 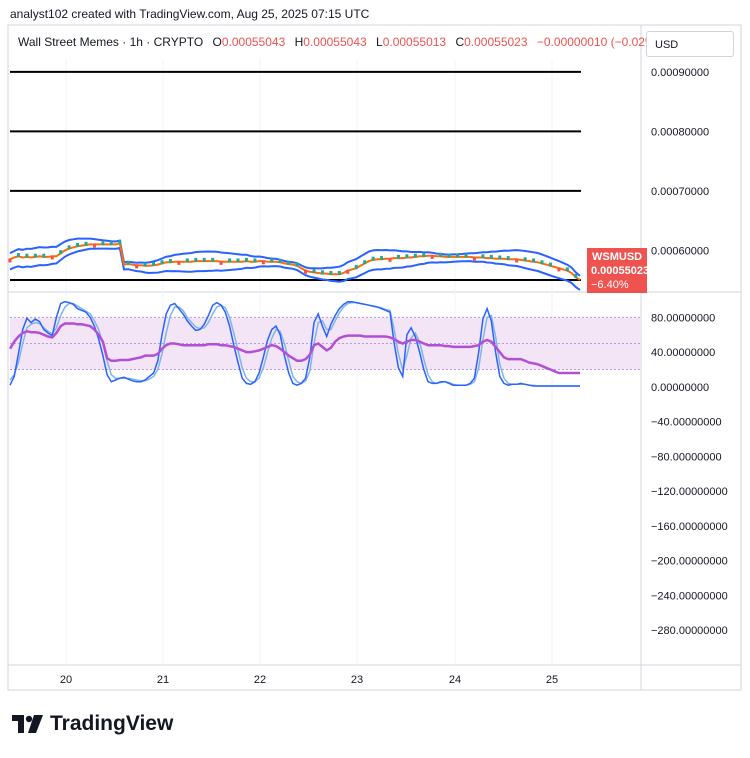 What do you see at coordinates (680, 251) in the screenshot?
I see `price-axis-label: 0.00060000` at bounding box center [680, 251].